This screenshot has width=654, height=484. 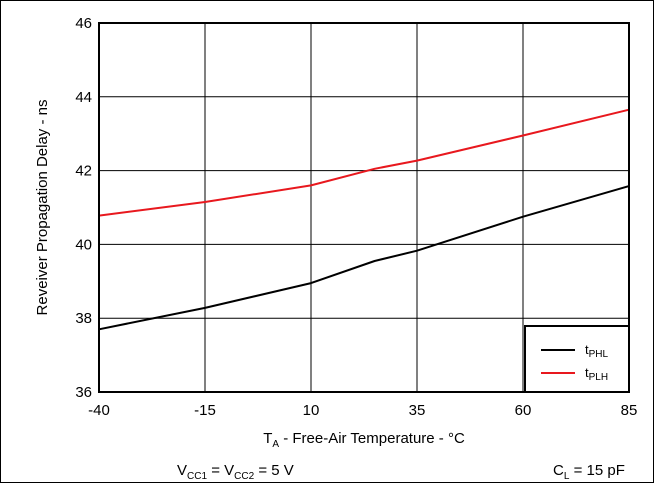 I want to click on x-axis-label: TA - Free-Air Temperature - °C, so click(x=364, y=440).